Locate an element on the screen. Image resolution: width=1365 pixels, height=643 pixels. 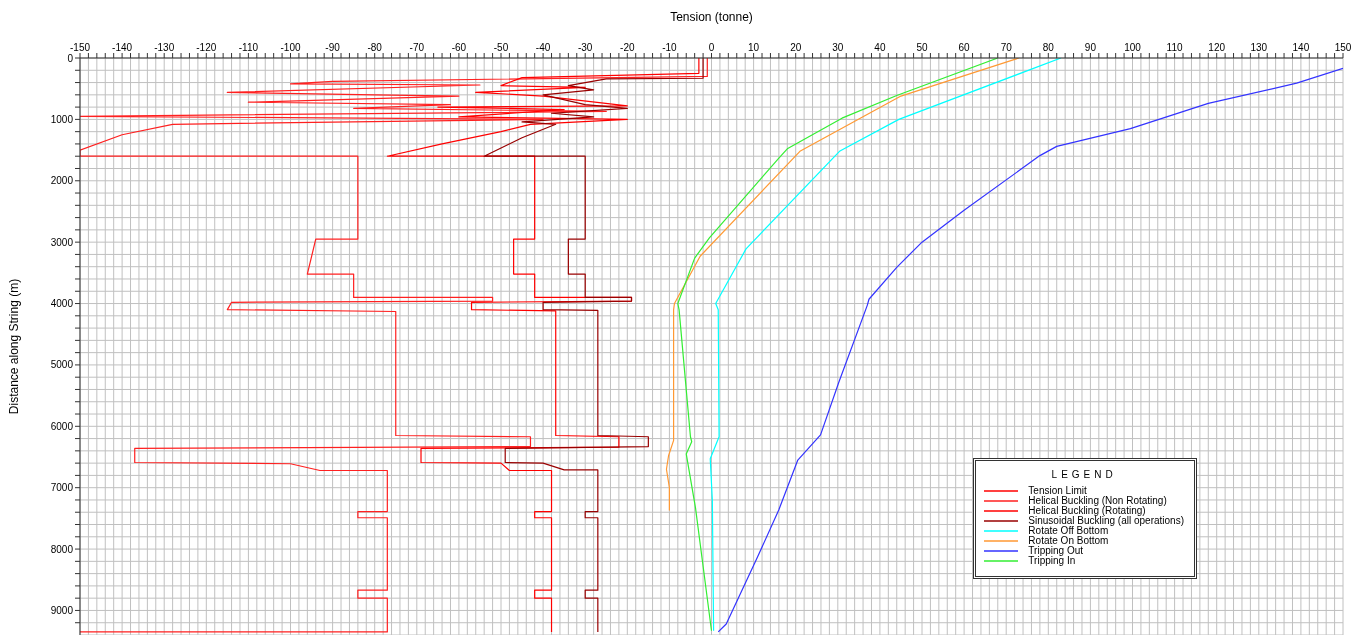
x-tick-label: 130 is located at coordinates (1259, 47).